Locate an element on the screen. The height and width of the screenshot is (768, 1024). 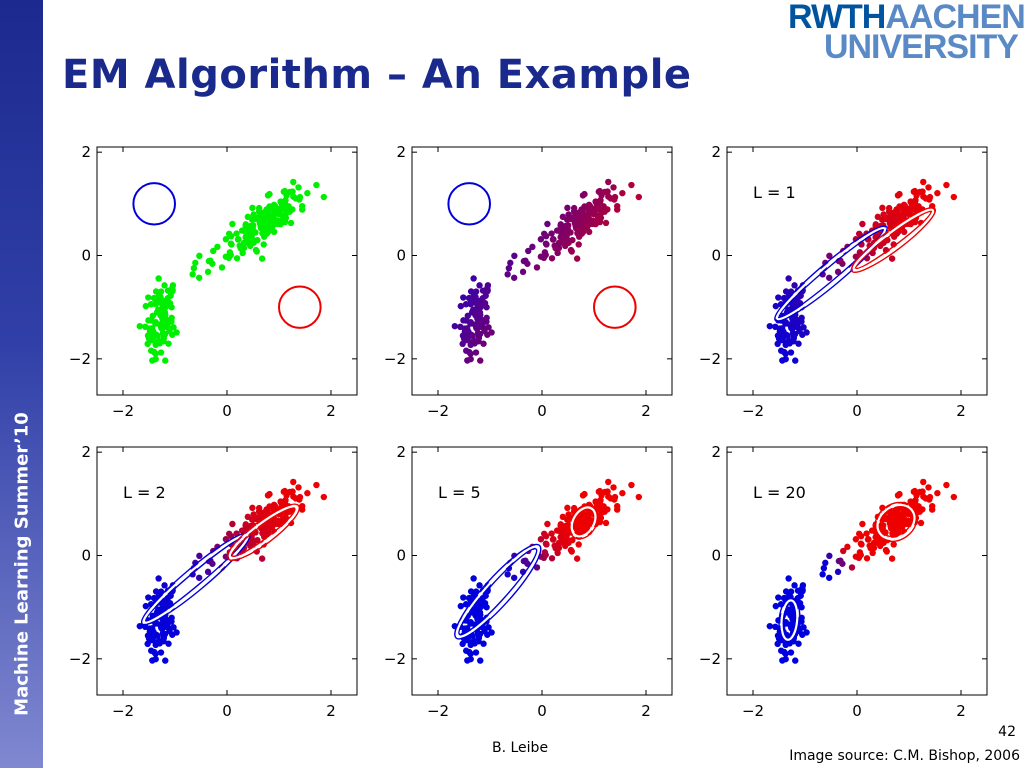
gaussian-contour-inner is located at coordinates (896, 522).